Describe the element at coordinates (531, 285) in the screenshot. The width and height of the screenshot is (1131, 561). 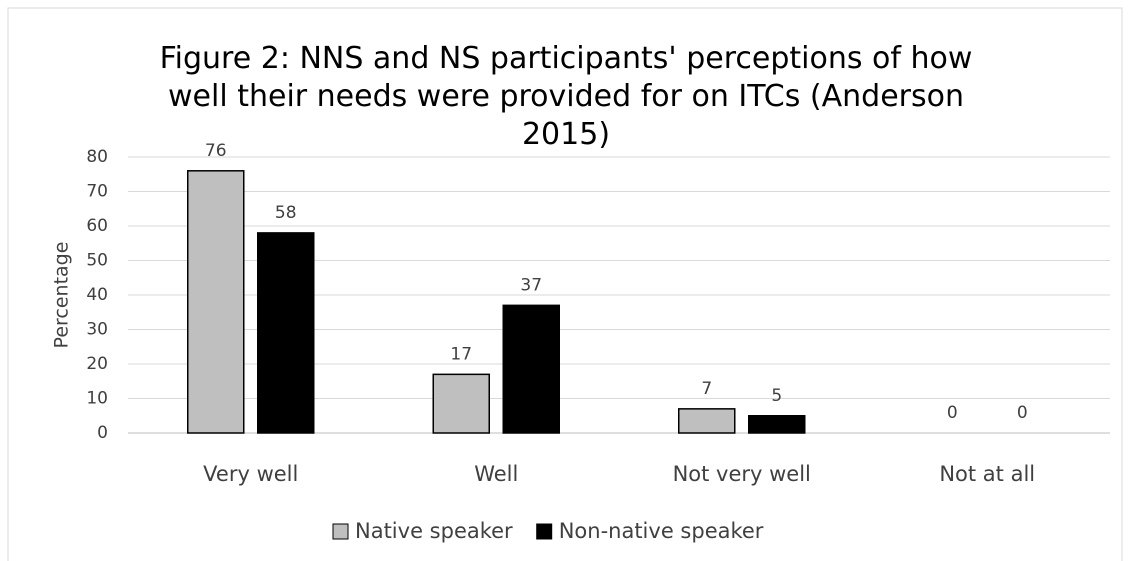
I see `data-label: 37` at that location.